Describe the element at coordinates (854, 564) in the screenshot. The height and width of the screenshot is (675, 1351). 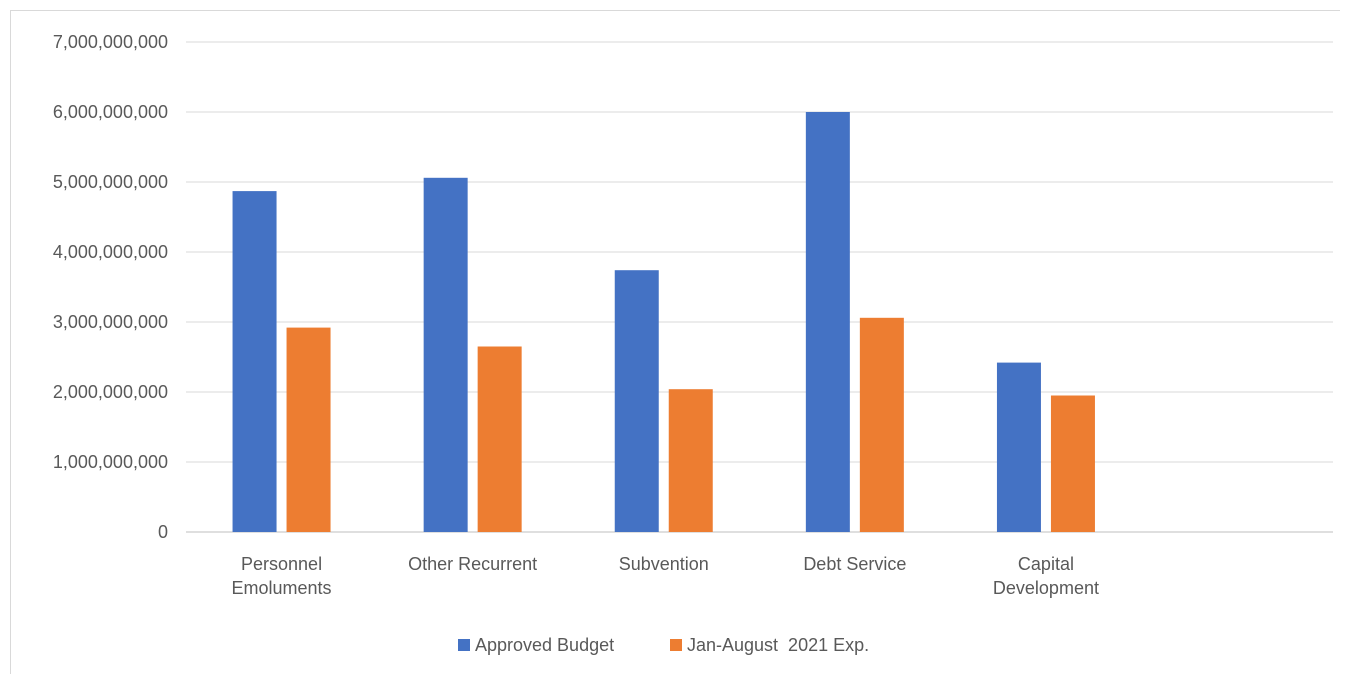
I see `x-category-label: Debt Service` at that location.